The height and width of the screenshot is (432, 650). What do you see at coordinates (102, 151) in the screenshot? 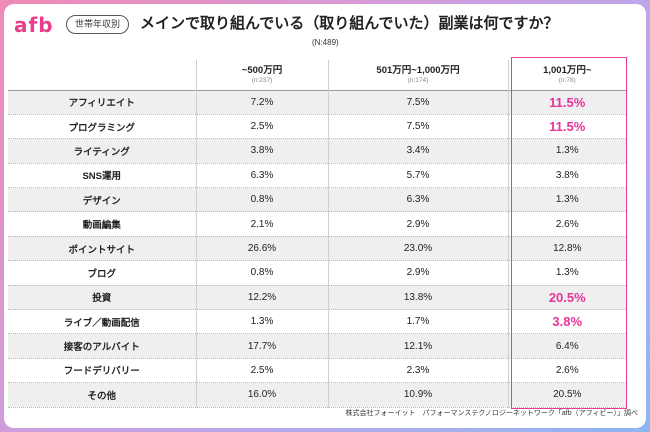
I see `row-label: ライティング` at bounding box center [102, 151].